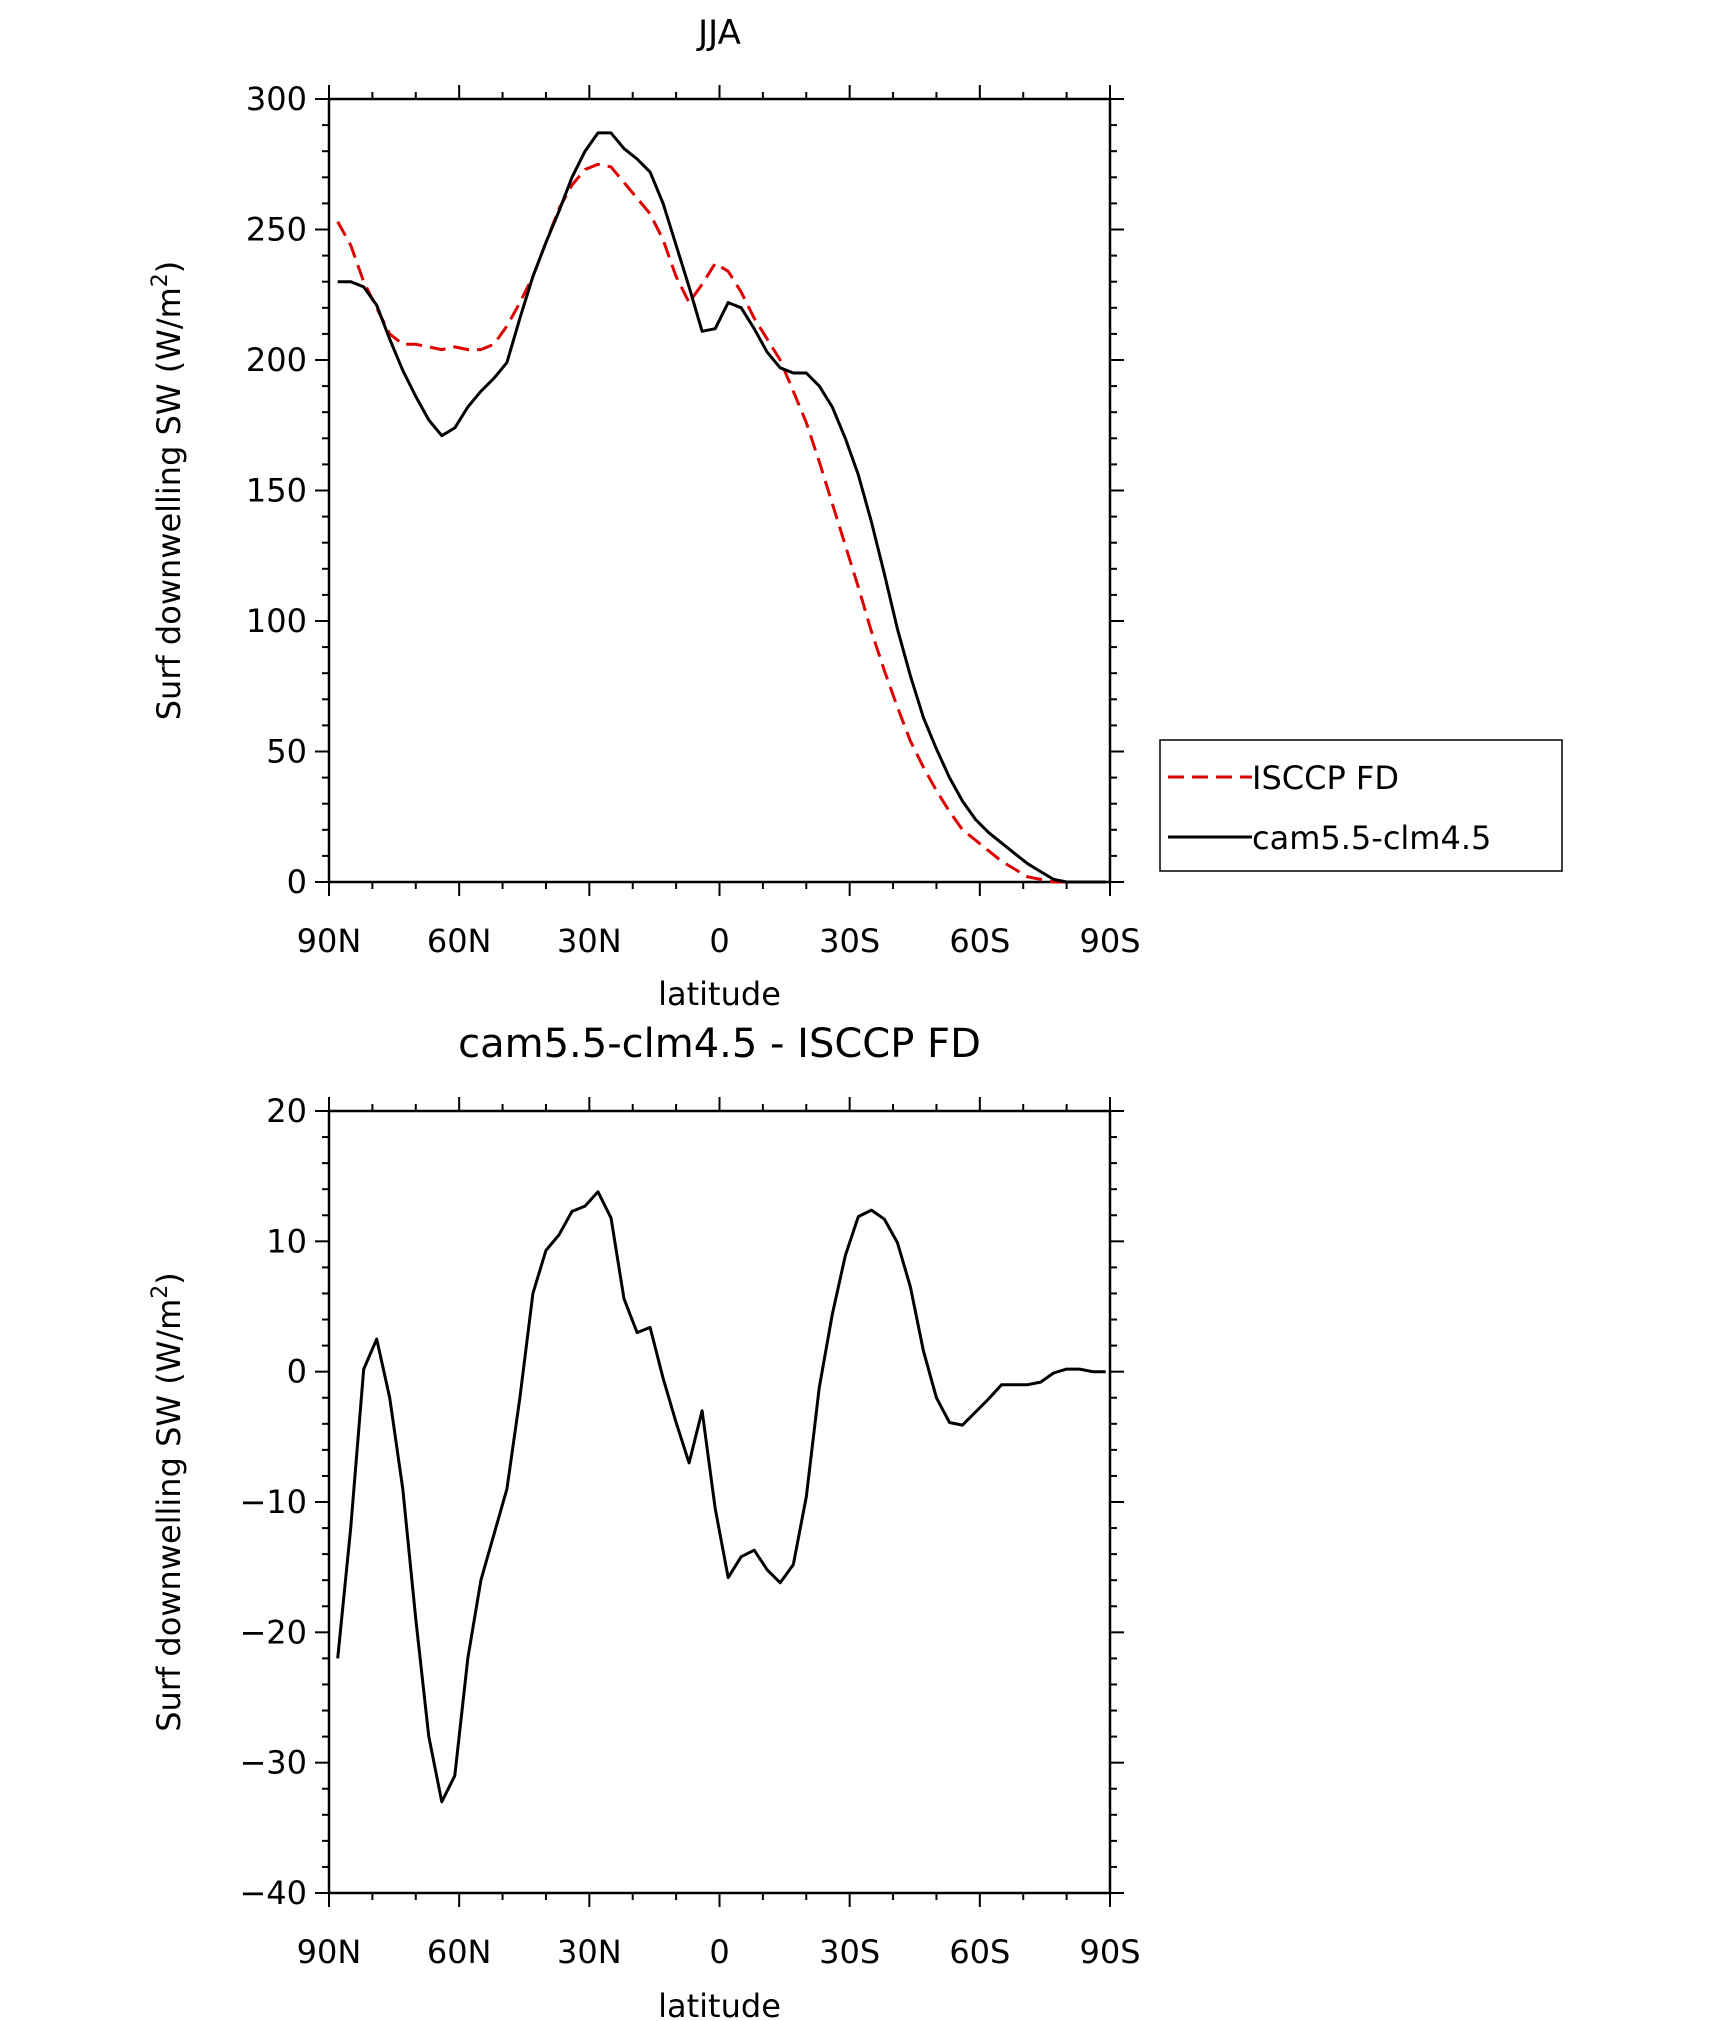 This screenshot has height=2021, width=1710. I want to click on y-tick-label: 250, so click(276, 230).